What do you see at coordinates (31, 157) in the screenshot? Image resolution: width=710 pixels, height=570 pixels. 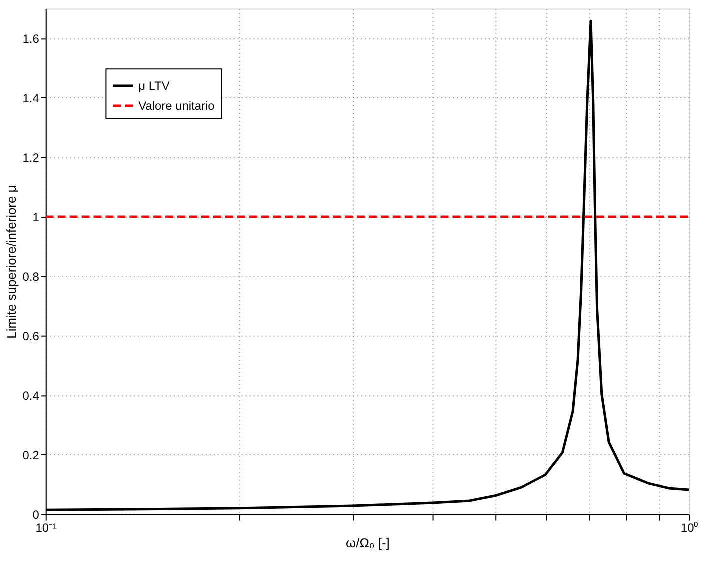 I see `y-tick-label: 1.2` at bounding box center [31, 157].